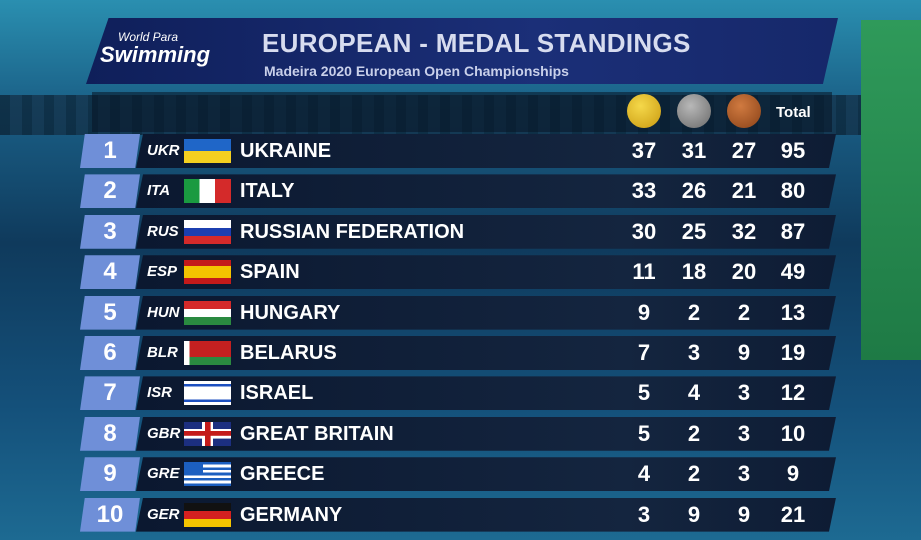 The width and height of the screenshot is (921, 540). Describe the element at coordinates (163, 514) in the screenshot. I see `country-code: GER` at that location.